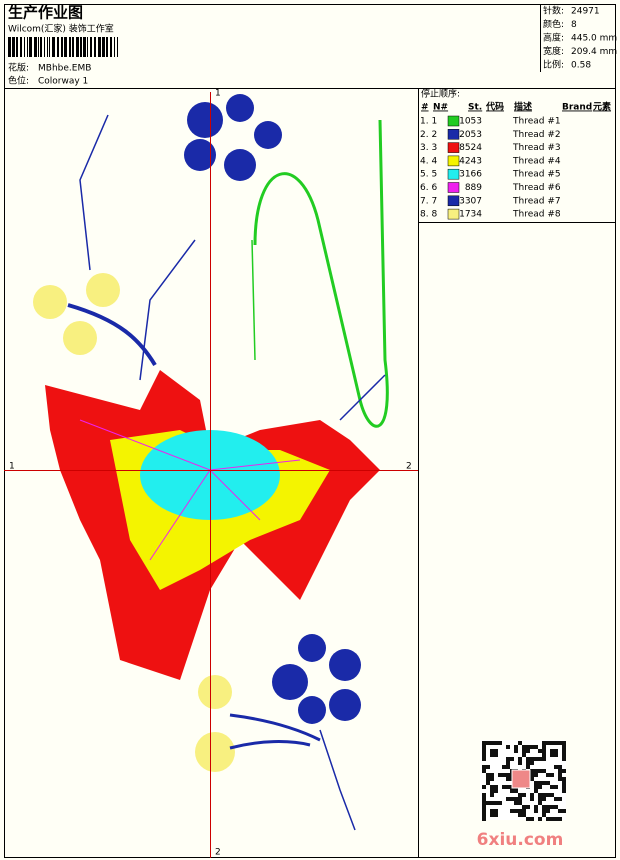 The height and width of the screenshot is (860, 620). What do you see at coordinates (553, 11) in the screenshot?
I see `info-label: 针数:` at bounding box center [553, 11].